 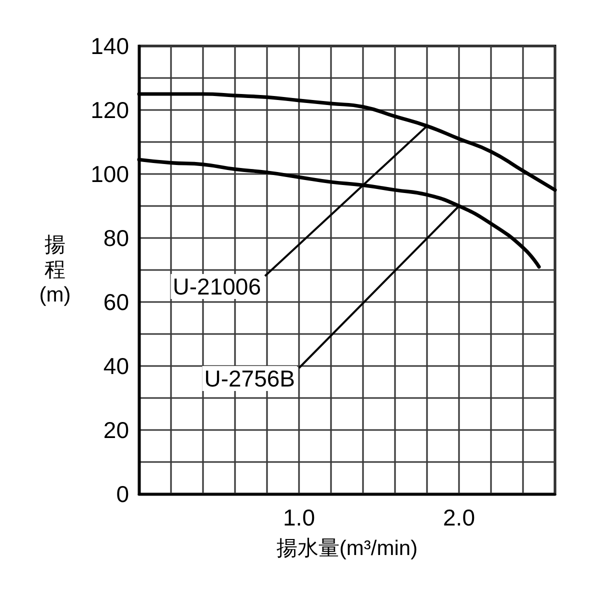 I want to click on x-tick-label: 2.0, so click(x=459, y=517).